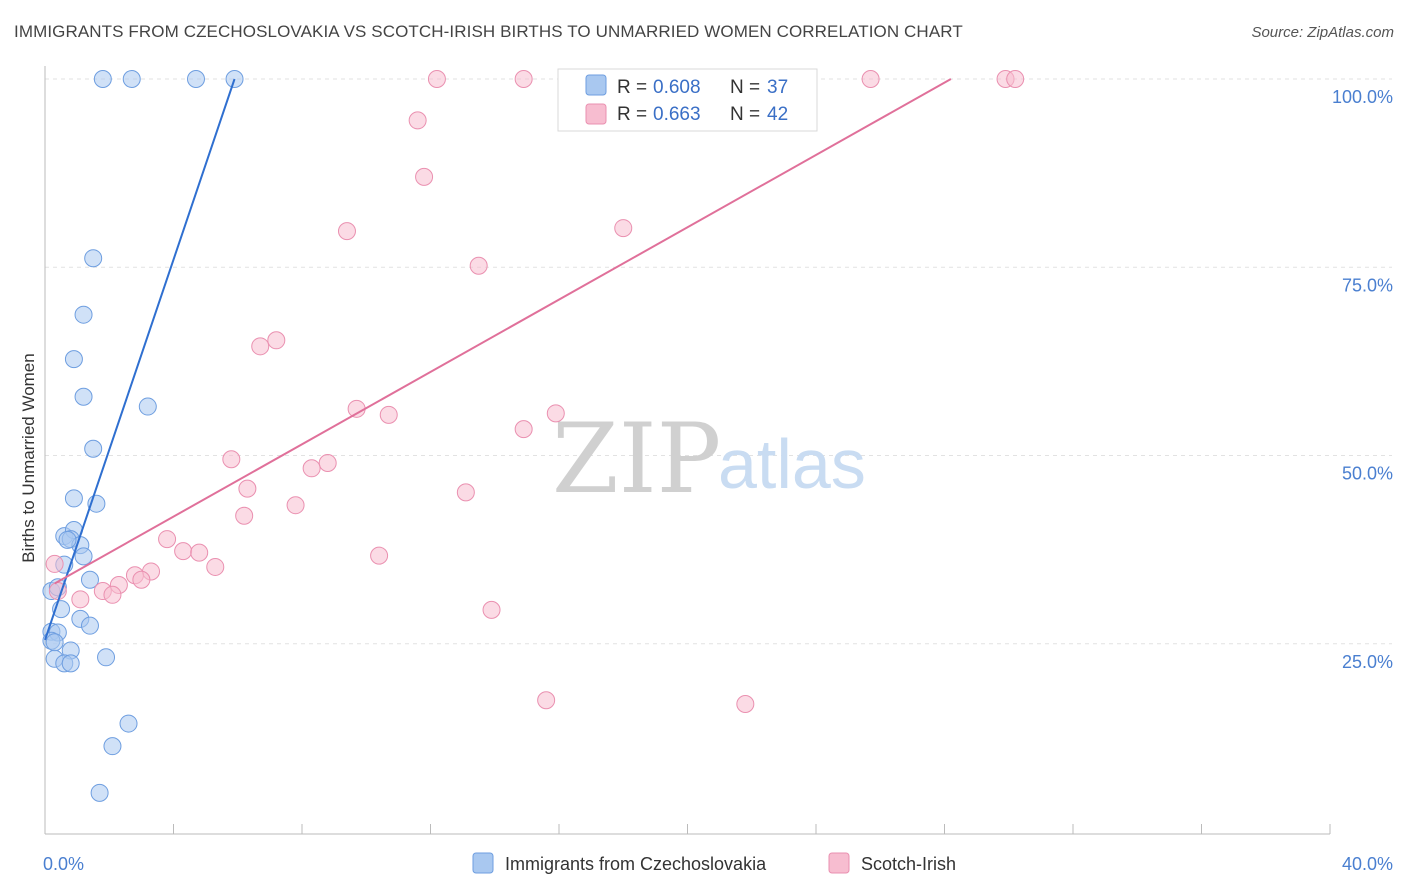 The image size is (1406, 892). What do you see at coordinates (908, 864) in the screenshot?
I see `bottom-legend-label-scotch-irish: Scotch-Irish` at bounding box center [908, 864].